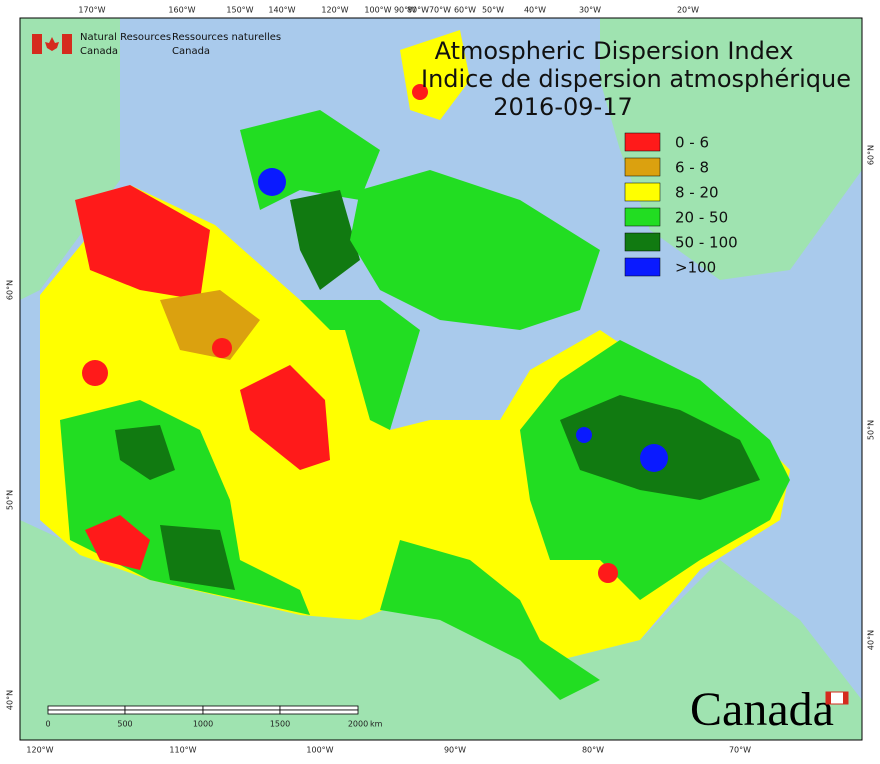 Image resolution: width=880 pixels, height=764 pixels. I want to click on date: 2016-09-17, so click(562, 107).